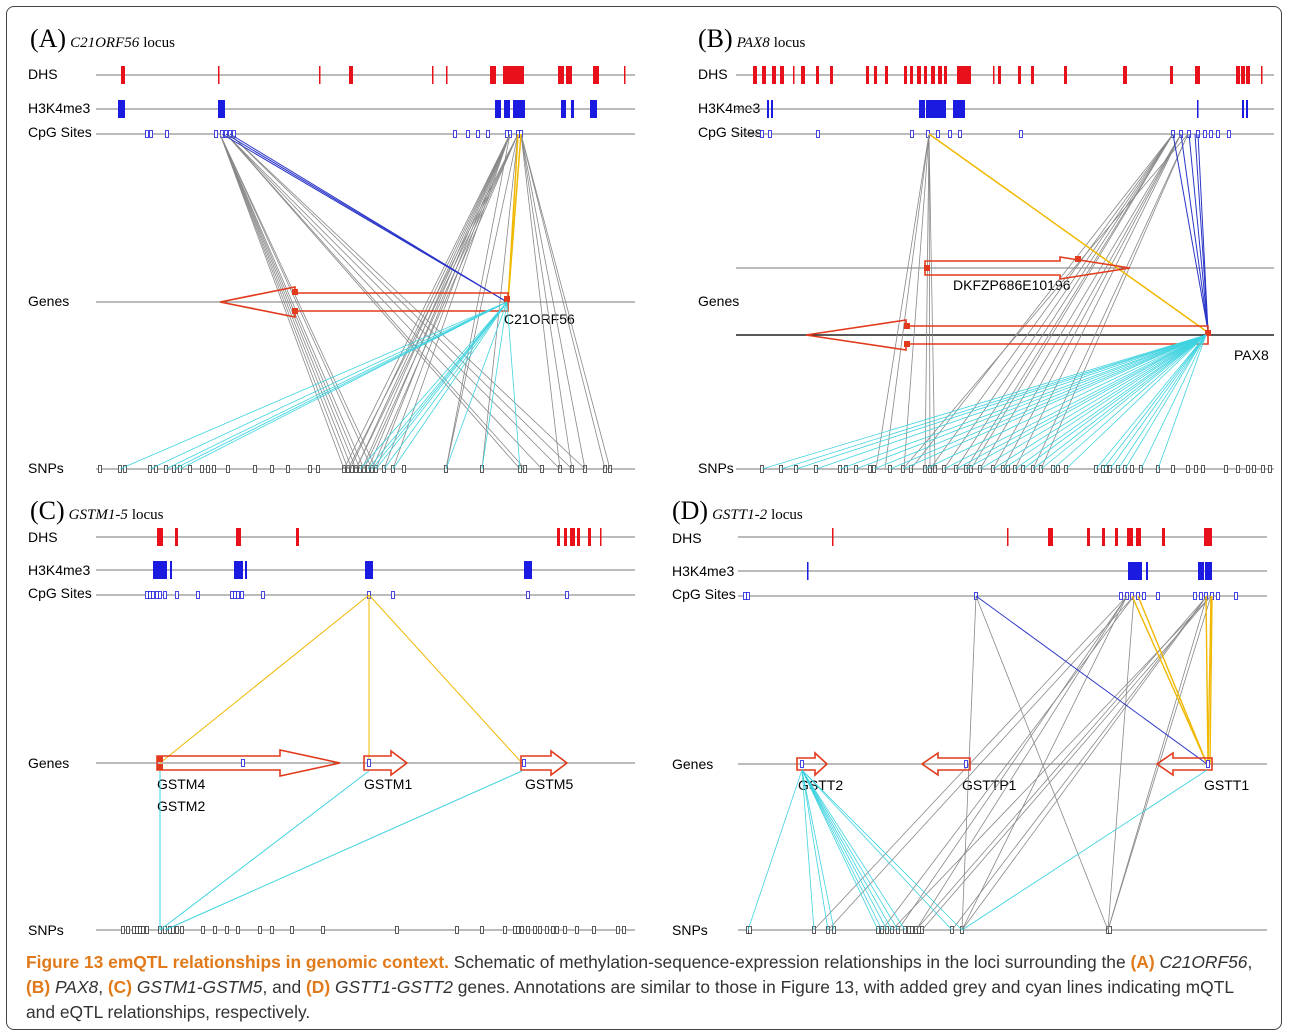  What do you see at coordinates (703, 571) in the screenshot?
I see `track-label-h3k4me3: H3K4me3` at bounding box center [703, 571].